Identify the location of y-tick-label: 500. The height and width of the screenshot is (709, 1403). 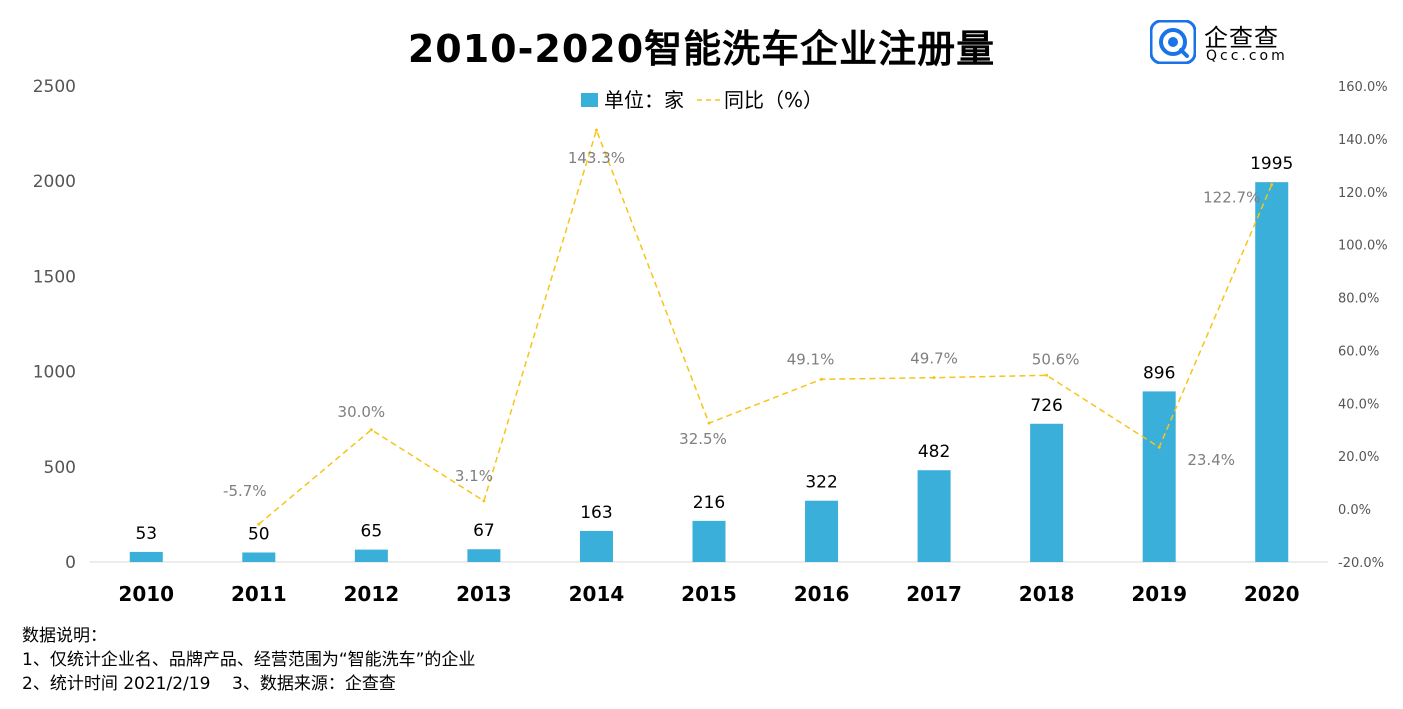
(60, 468).